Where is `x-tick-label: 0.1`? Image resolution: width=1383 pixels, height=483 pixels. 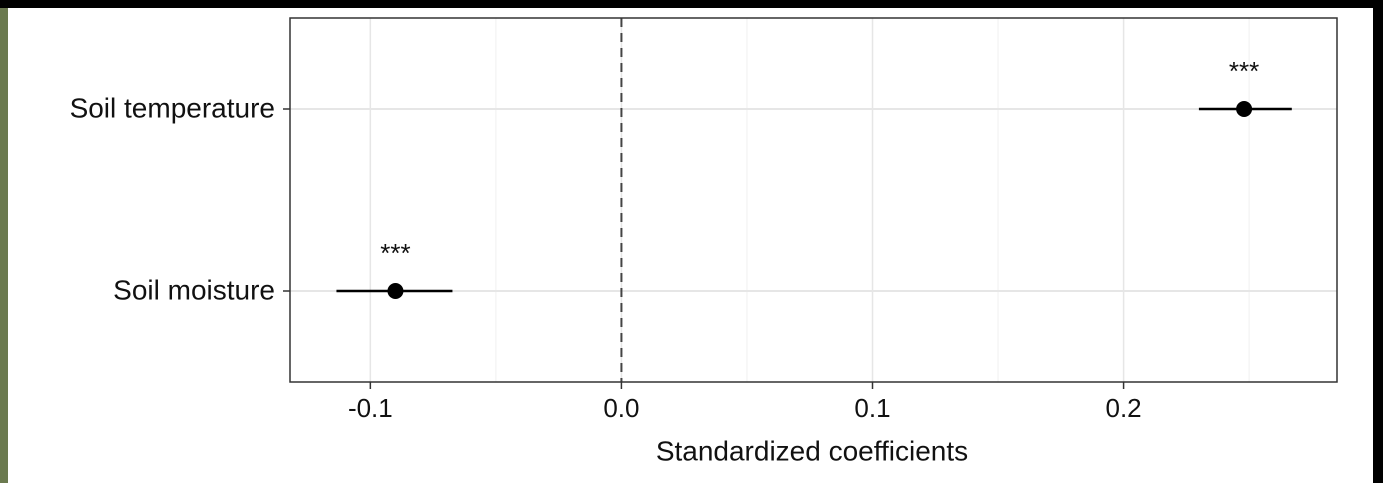 x-tick-label: 0.1 is located at coordinates (872, 408).